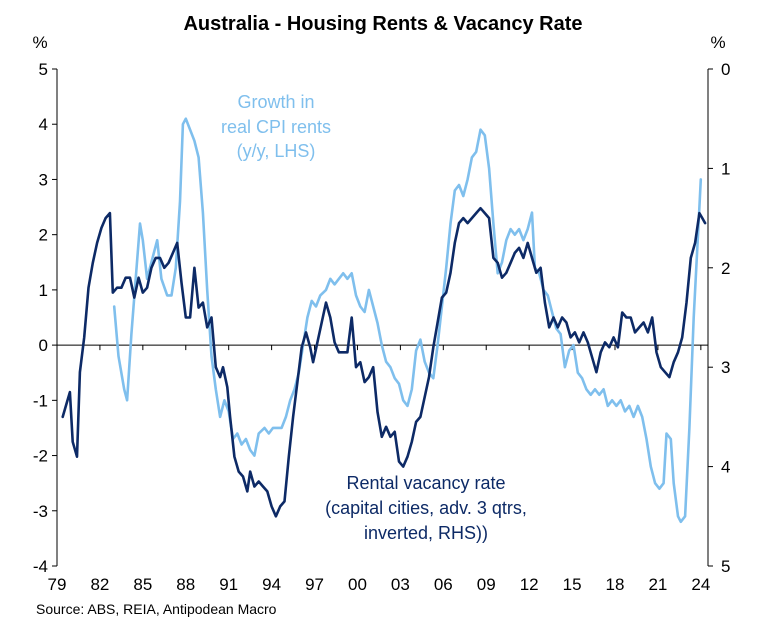 The height and width of the screenshot is (625, 766). I want to click on x-tick-label: 97, so click(314, 584).